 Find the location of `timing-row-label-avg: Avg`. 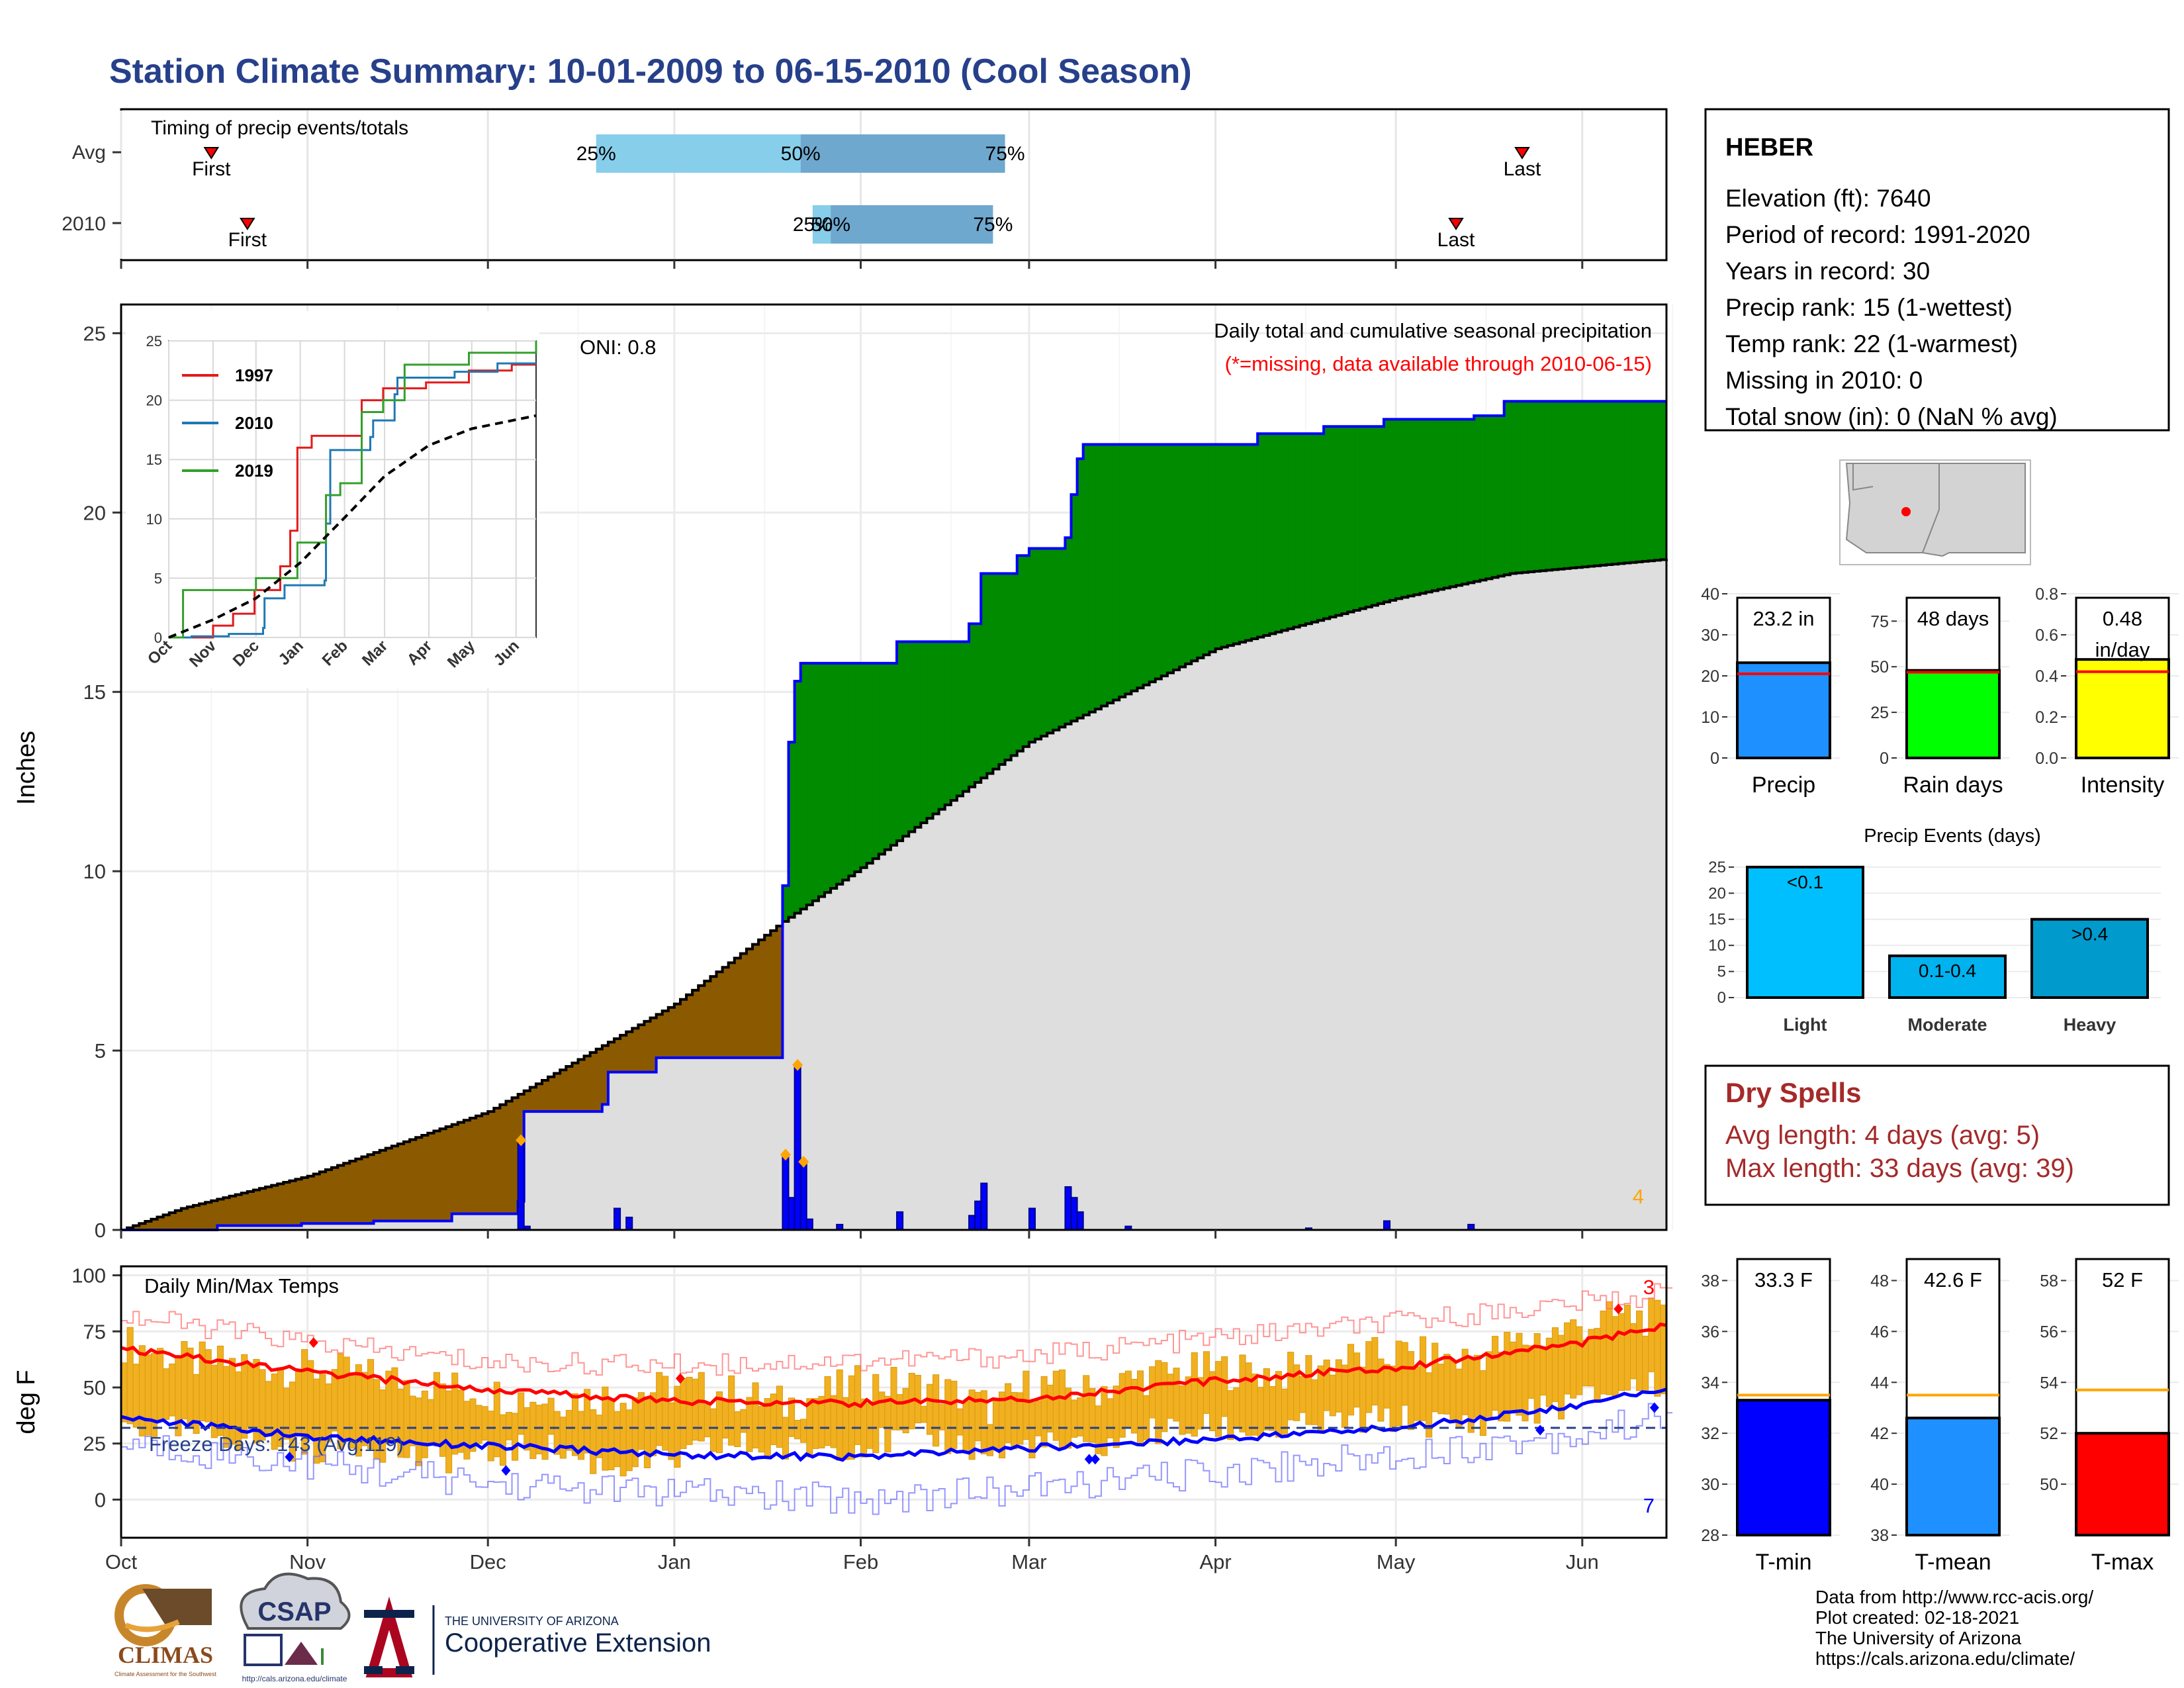

timing-row-label-avg: Avg is located at coordinates (89, 153).